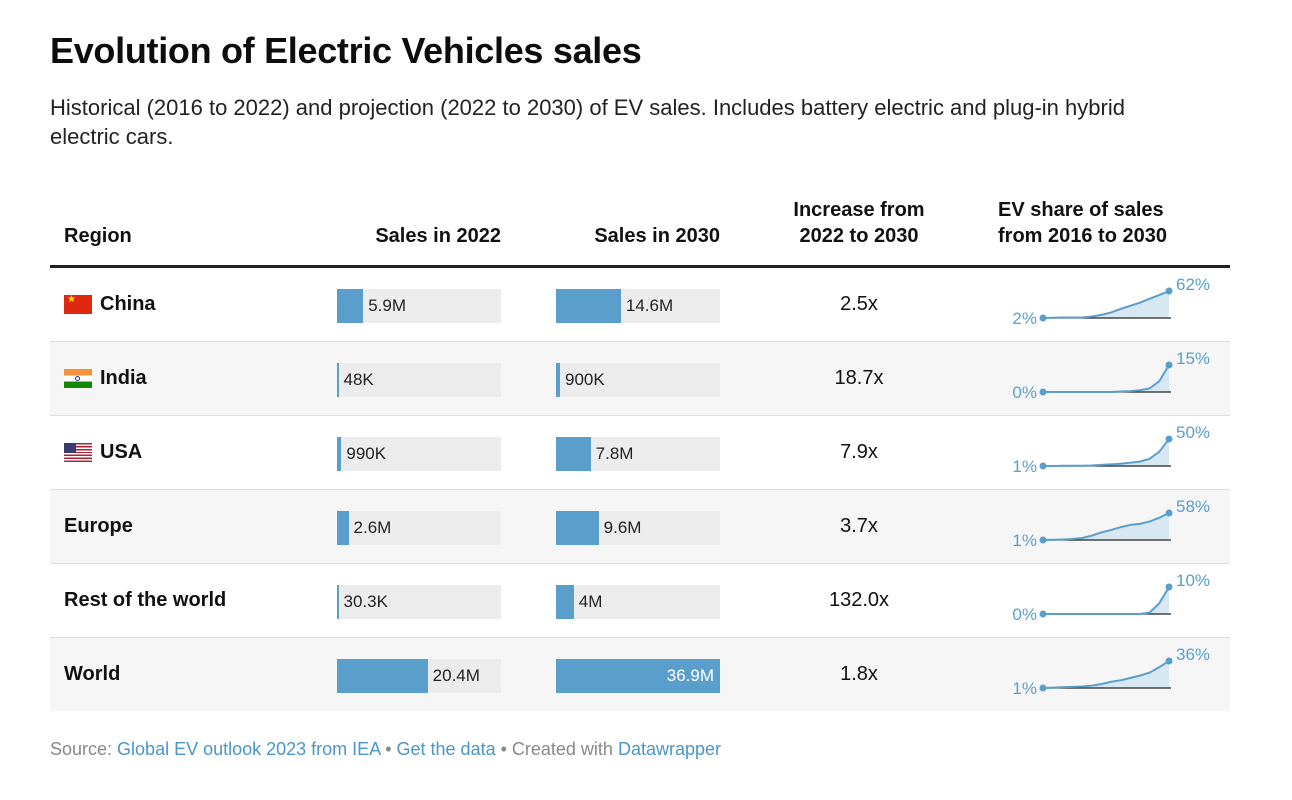  I want to click on sales-2030-bar-world-fill, so click(638, 676).